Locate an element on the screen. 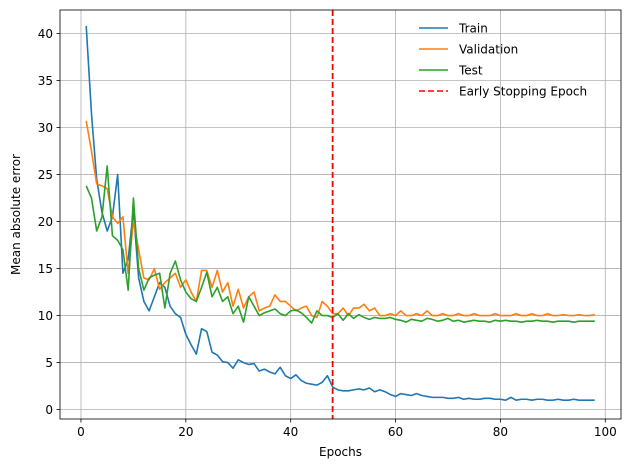  y-axis-label: Mean absolute error is located at coordinates (16, 214).